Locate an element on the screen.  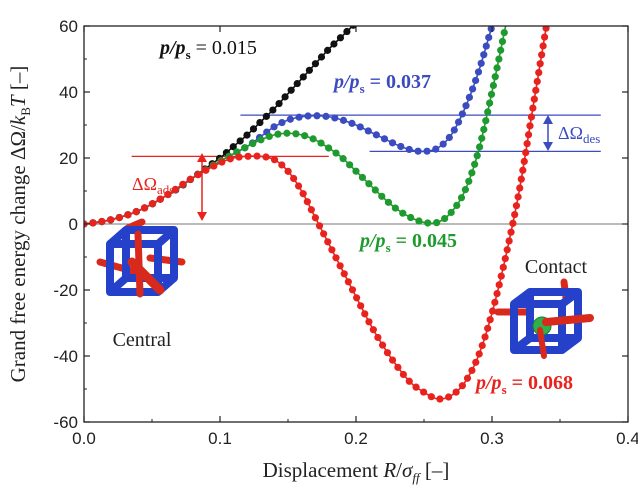
y-tick-label: -40 is located at coordinates (65, 356).